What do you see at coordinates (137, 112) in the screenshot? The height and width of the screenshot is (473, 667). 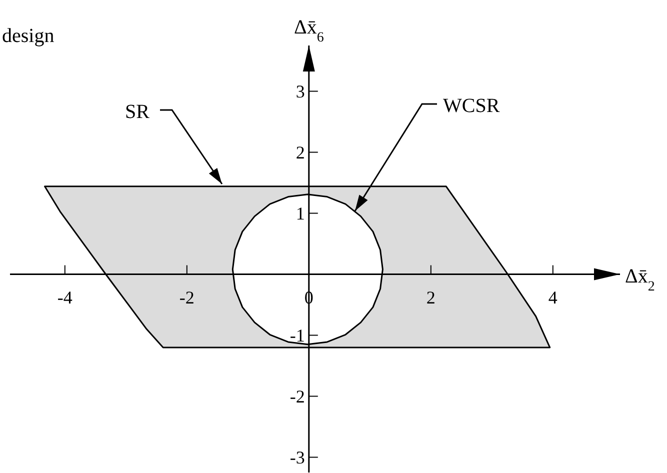 I see `text: SR` at bounding box center [137, 112].